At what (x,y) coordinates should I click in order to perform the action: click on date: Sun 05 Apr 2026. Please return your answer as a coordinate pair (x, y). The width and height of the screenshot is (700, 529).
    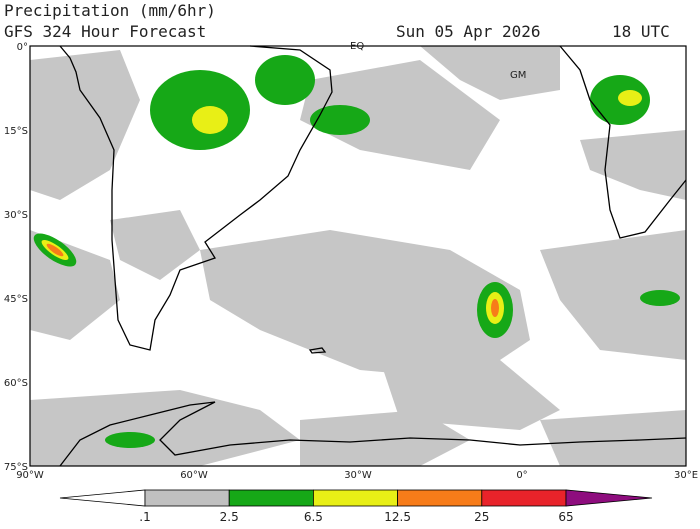
    Looking at the image, I should click on (468, 31).